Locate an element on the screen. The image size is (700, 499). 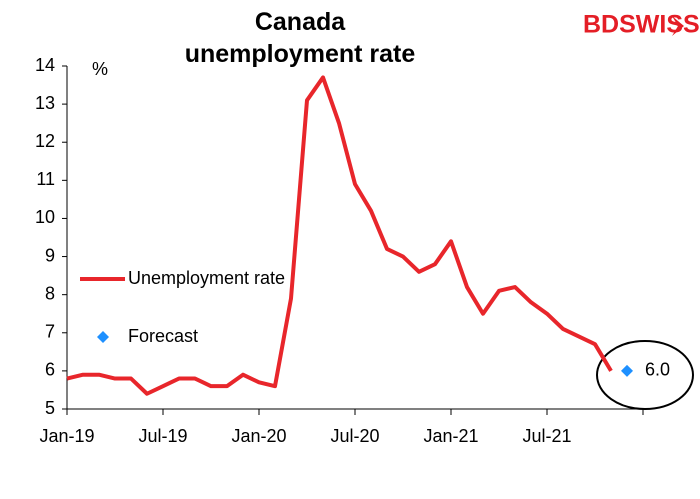
legend-label: Unemployment rate is located at coordinates (206, 278).